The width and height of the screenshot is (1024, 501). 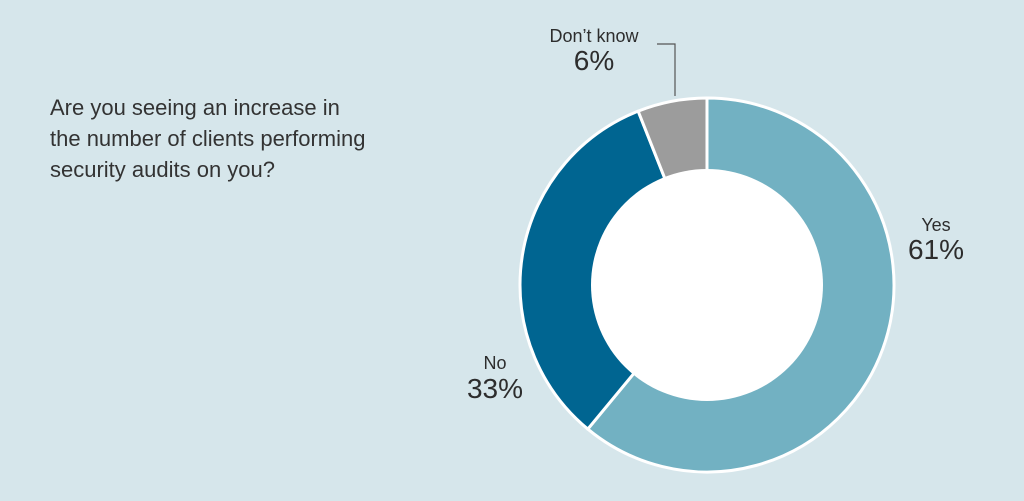 What do you see at coordinates (163, 169) in the screenshot?
I see `question-line-3: security audits on you?` at bounding box center [163, 169].